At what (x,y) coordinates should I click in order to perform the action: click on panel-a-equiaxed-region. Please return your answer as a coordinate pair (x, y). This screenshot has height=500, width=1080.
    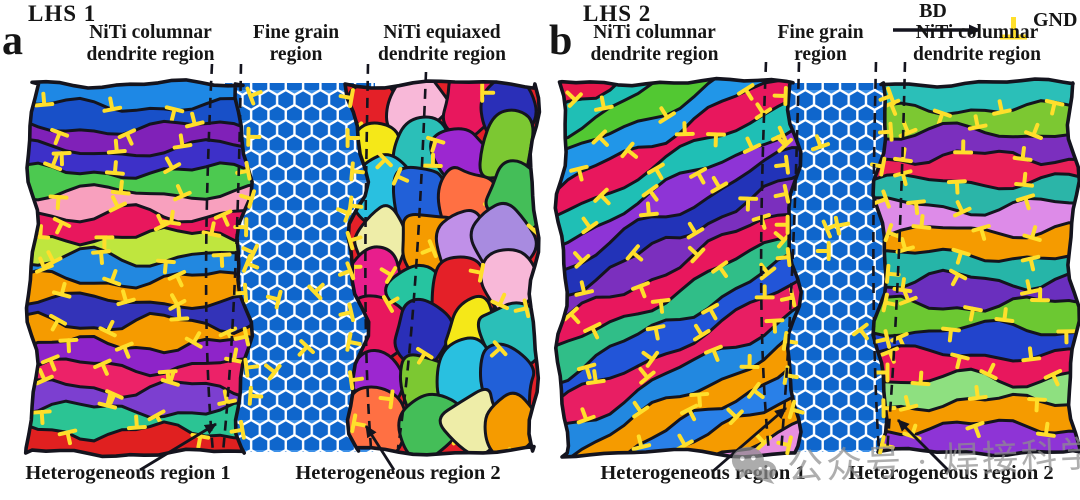
    Looking at the image, I should click on (442, 268).